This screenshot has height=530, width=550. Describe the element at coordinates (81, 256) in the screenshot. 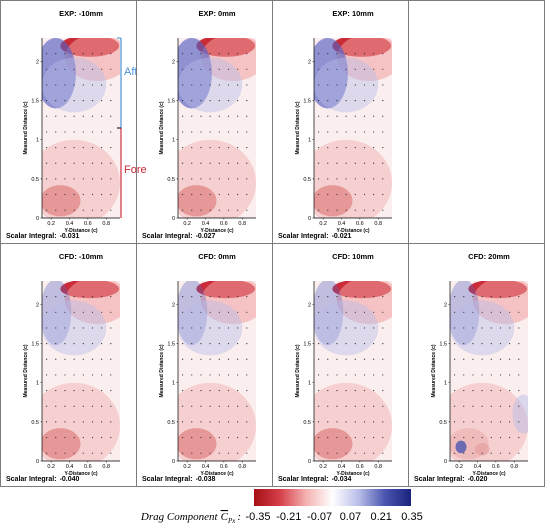

I see `panel-title: CFD: -10mm` at that location.